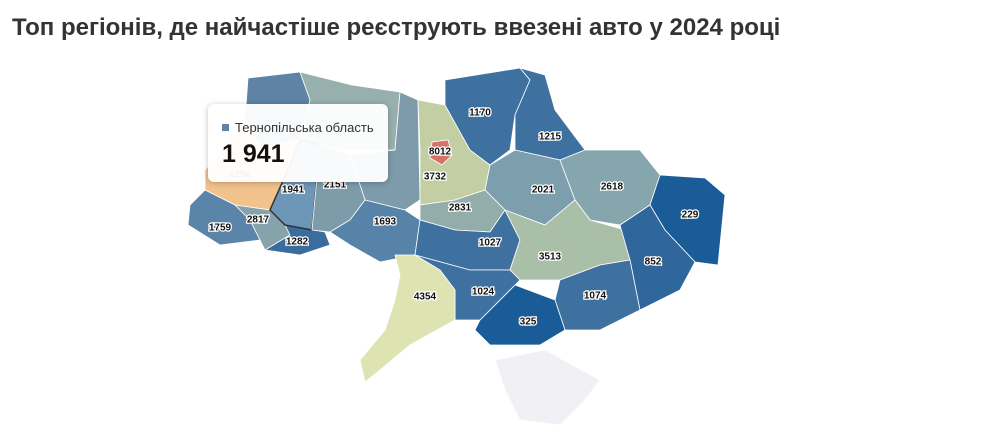  Describe the element at coordinates (653, 262) in the screenshot. I see `region-label: 852` at that location.